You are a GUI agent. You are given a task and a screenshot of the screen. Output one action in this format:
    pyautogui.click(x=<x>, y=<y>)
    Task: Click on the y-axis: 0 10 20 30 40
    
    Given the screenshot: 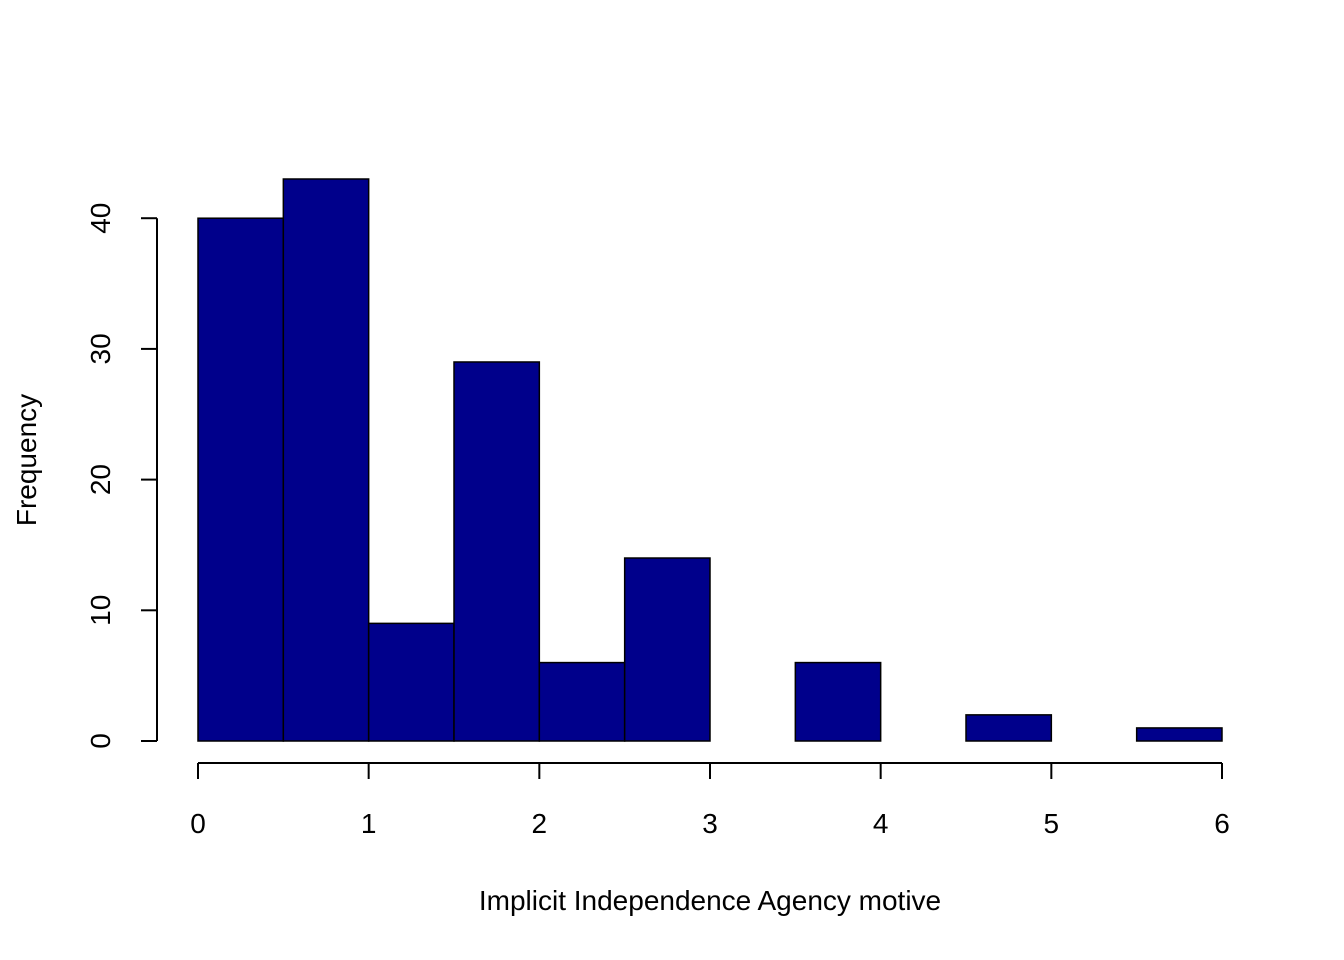 What is the action you would take?
    pyautogui.click(x=121, y=476)
    